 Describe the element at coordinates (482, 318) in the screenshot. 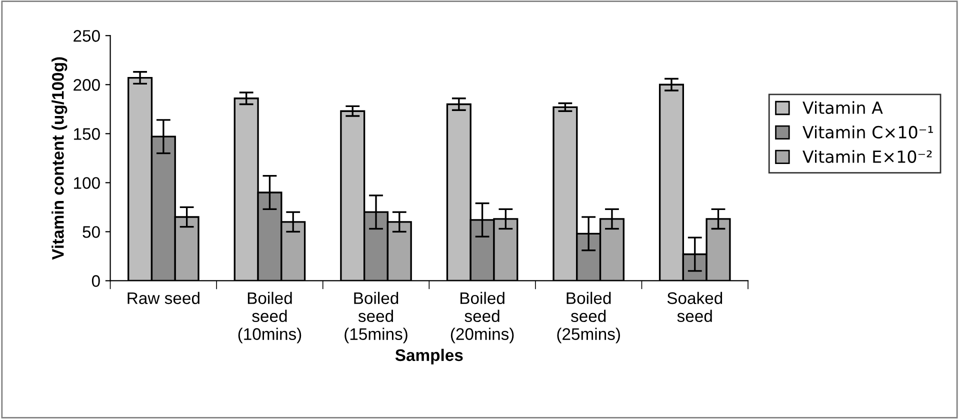

I see `x-tick-label: Boiled seed (20mins)` at that location.